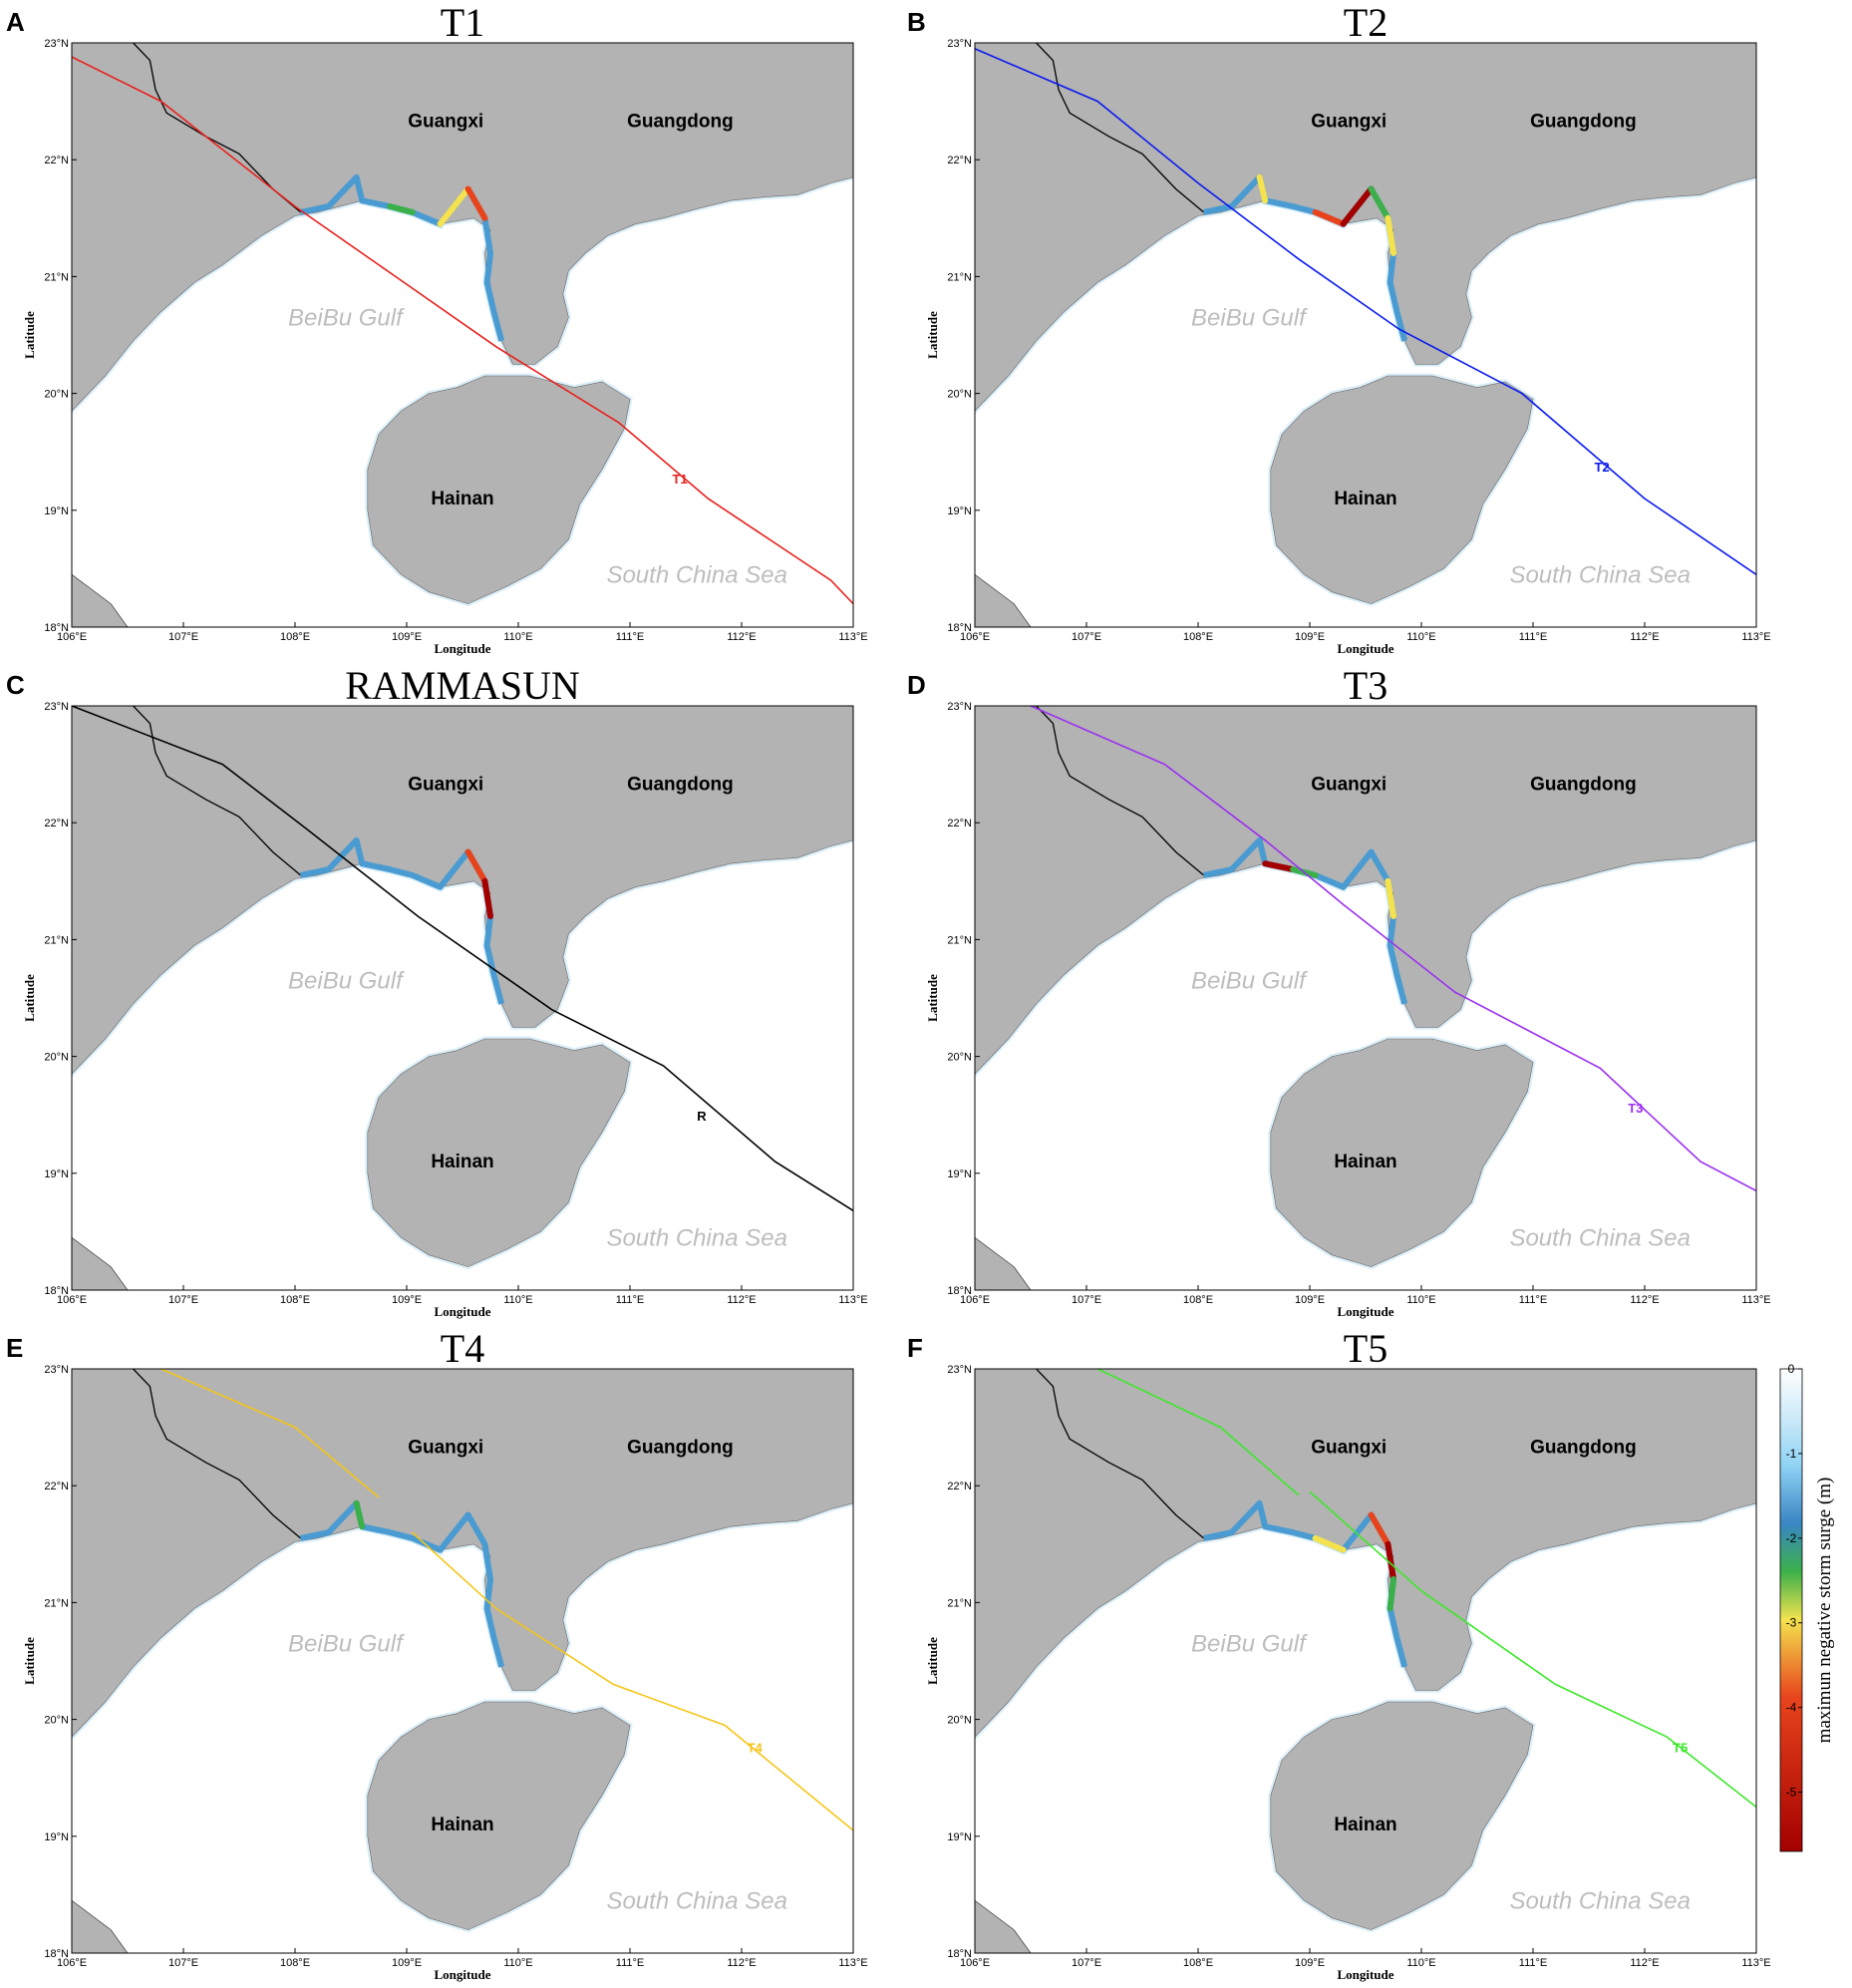  Describe the element at coordinates (462, 685) in the screenshot. I see `panel-title: RAMMASUN` at that location.